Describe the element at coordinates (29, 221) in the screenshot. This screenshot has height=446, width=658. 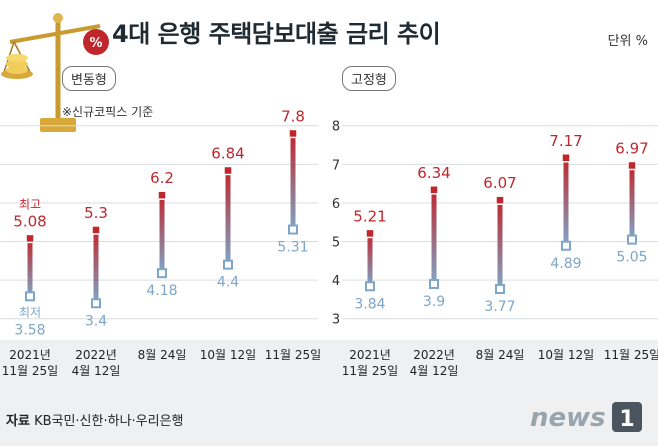
I see `high-value-label: 5.08` at that location.